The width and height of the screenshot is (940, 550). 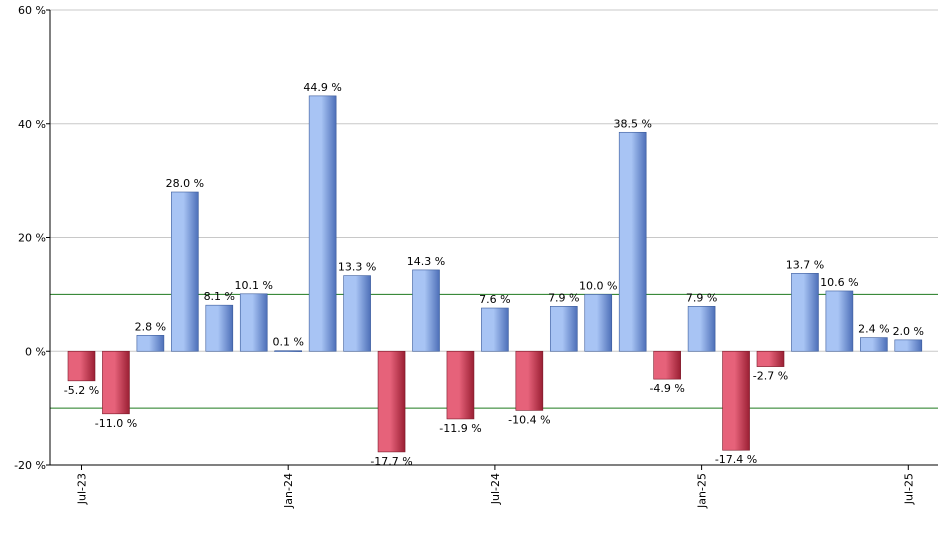 What do you see at coordinates (770, 376) in the screenshot?
I see `data-label: -2.7 %` at bounding box center [770, 376].